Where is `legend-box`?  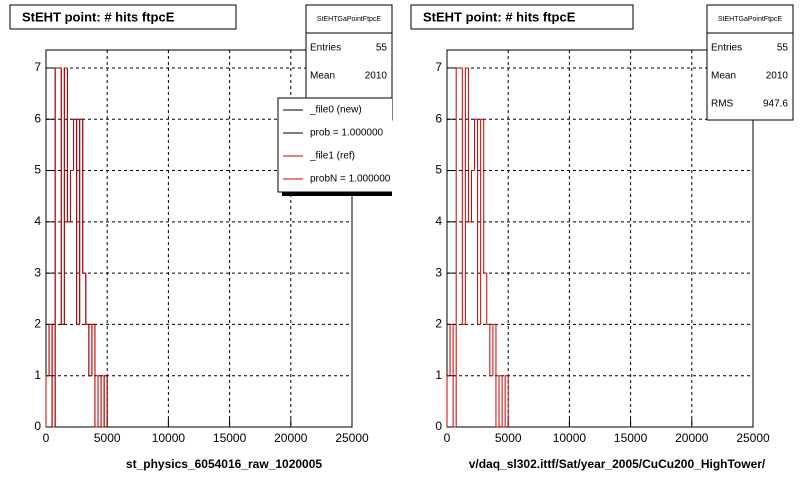 legend-box is located at coordinates (334, 145).